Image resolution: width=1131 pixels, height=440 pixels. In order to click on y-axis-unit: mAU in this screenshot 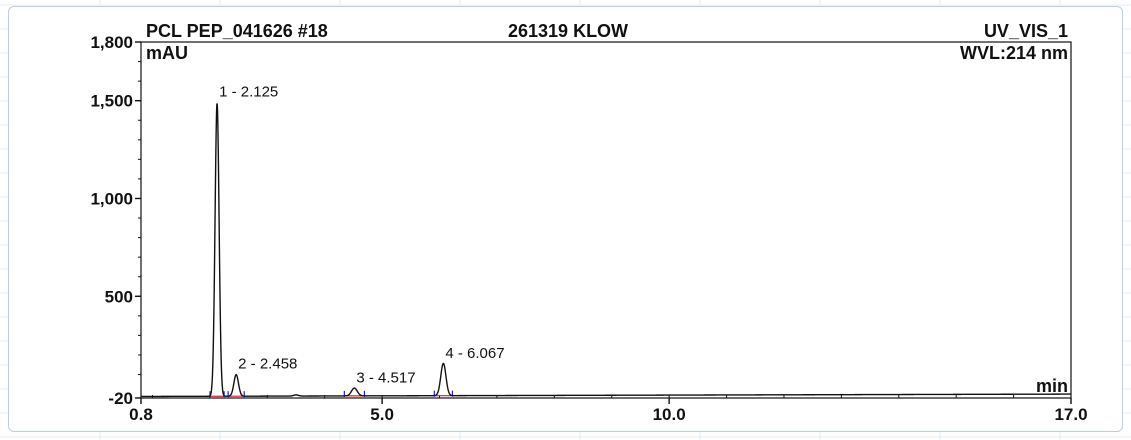, I will do `click(167, 53)`.